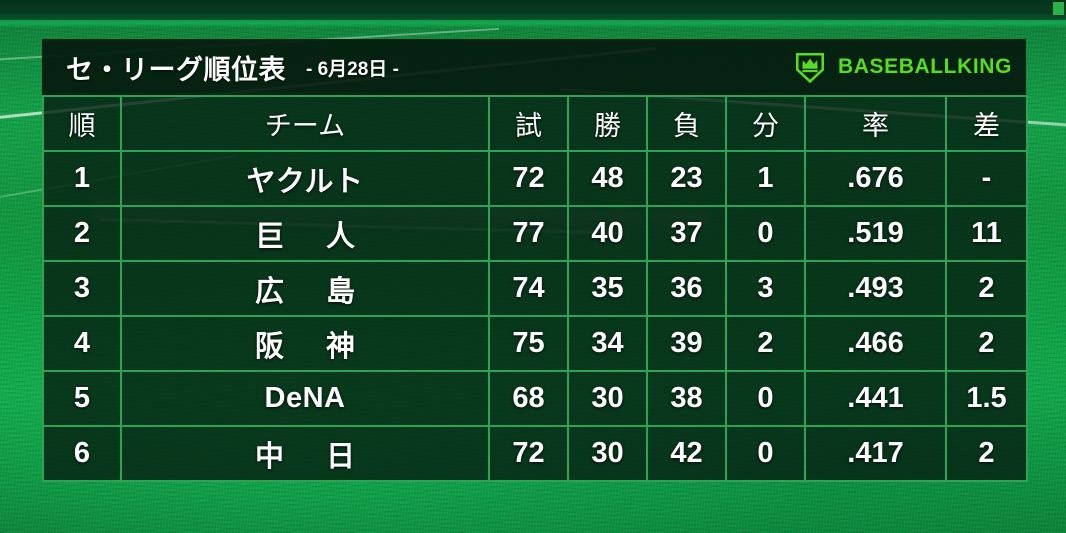 The width and height of the screenshot is (1066, 533). Describe the element at coordinates (875, 233) in the screenshot. I see `cell-pct: .519` at that location.